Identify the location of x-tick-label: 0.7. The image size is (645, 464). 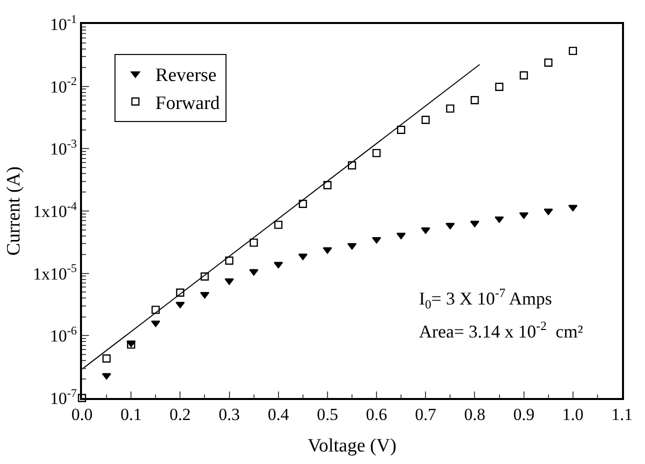
(426, 414).